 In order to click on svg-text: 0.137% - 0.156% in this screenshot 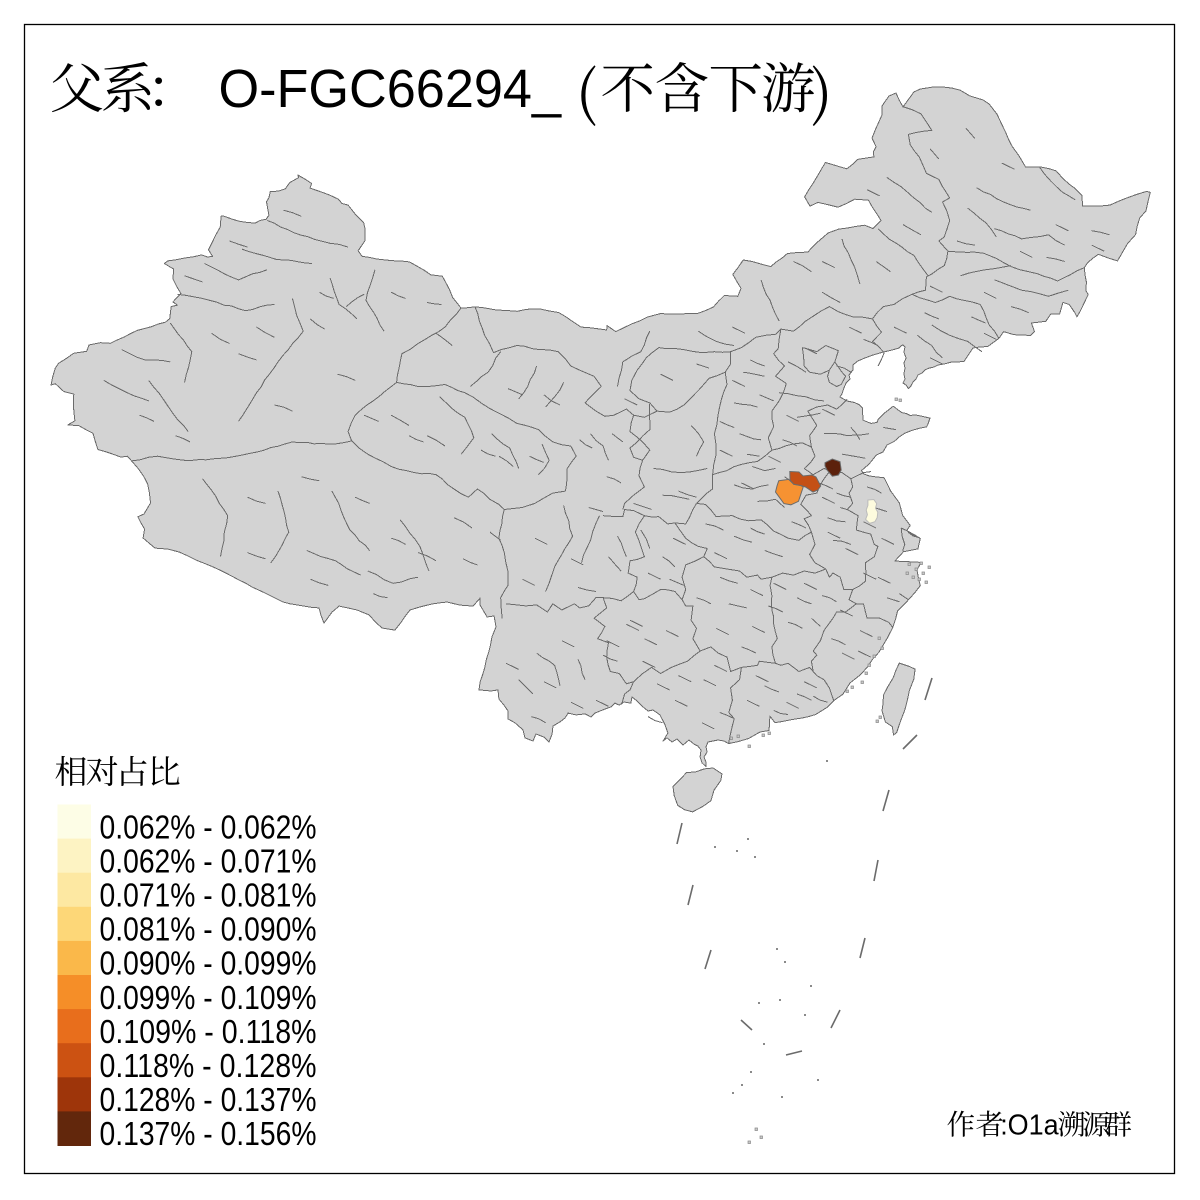, I will do `click(208, 1133)`.